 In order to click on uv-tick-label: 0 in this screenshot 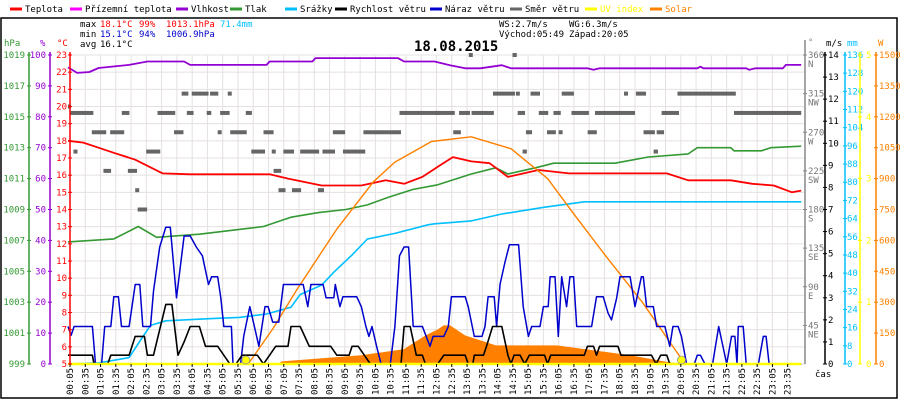, I will do `click(868, 365)`.